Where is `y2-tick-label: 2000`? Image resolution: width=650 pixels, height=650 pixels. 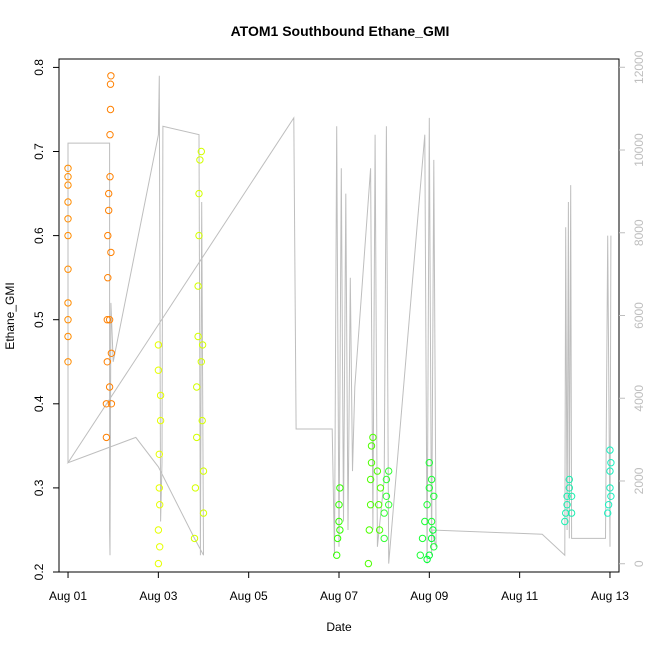
y2-tick-label: 2000 is located at coordinates (639, 480).